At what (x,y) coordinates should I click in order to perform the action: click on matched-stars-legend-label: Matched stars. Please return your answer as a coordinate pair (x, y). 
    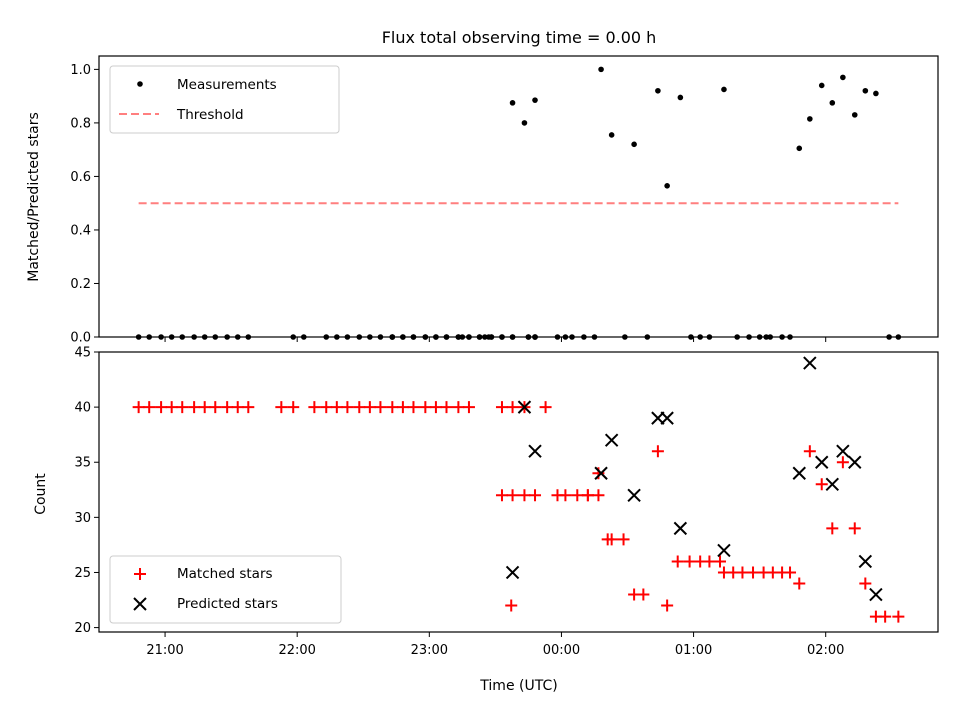
    Looking at the image, I should click on (225, 574).